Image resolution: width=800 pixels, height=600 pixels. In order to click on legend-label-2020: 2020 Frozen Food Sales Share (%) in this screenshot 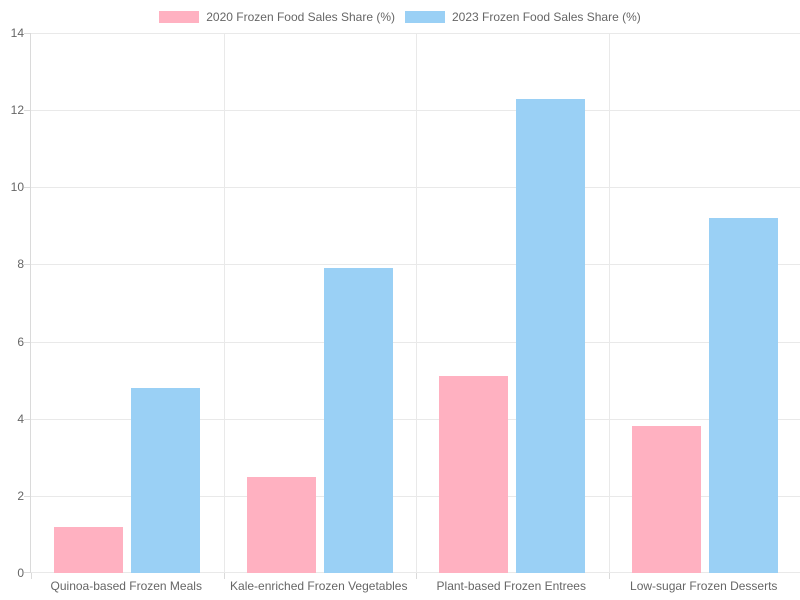, I will do `click(300, 17)`.